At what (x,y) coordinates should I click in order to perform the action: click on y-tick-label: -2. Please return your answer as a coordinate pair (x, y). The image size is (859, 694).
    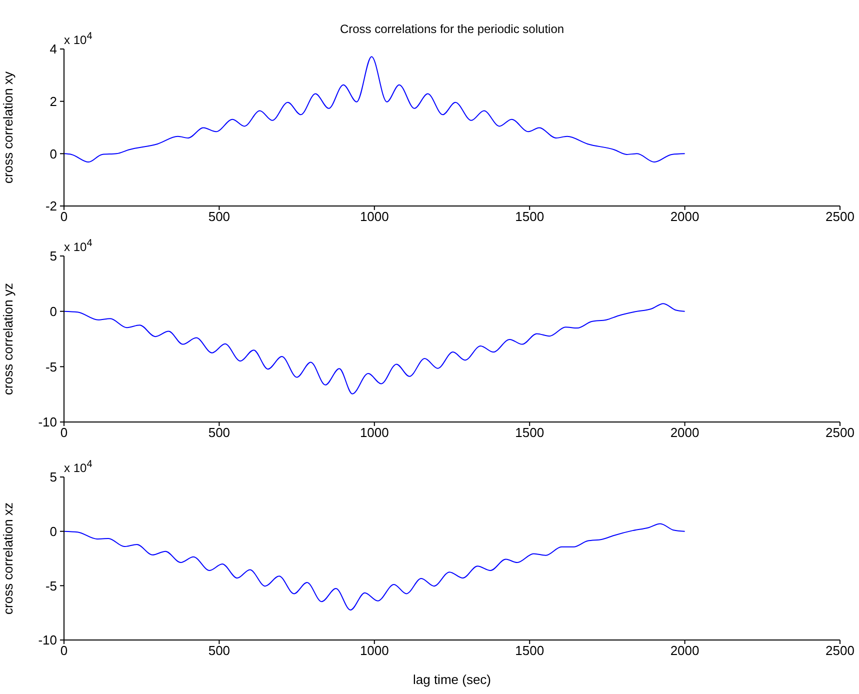
    Looking at the image, I should click on (51, 206).